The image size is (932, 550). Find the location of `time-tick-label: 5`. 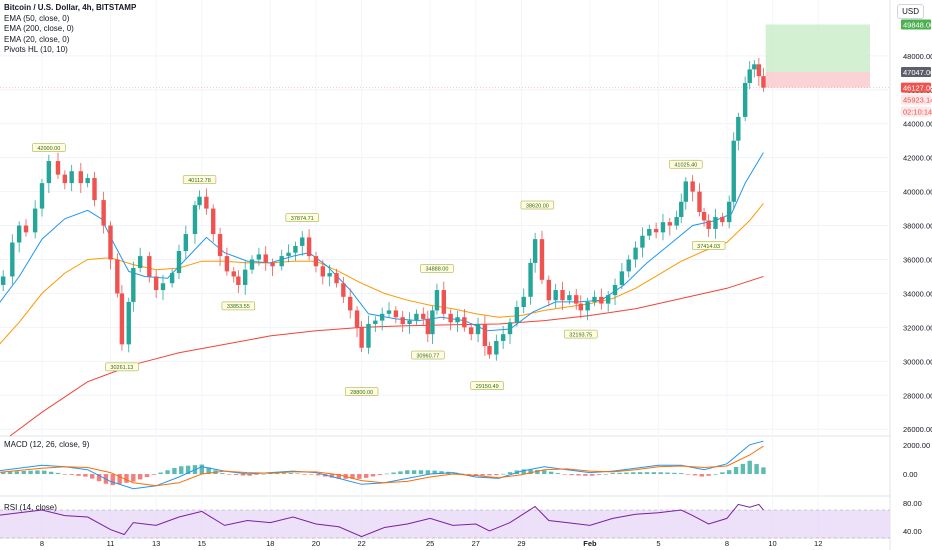

time-tick-label: 5 is located at coordinates (658, 543).